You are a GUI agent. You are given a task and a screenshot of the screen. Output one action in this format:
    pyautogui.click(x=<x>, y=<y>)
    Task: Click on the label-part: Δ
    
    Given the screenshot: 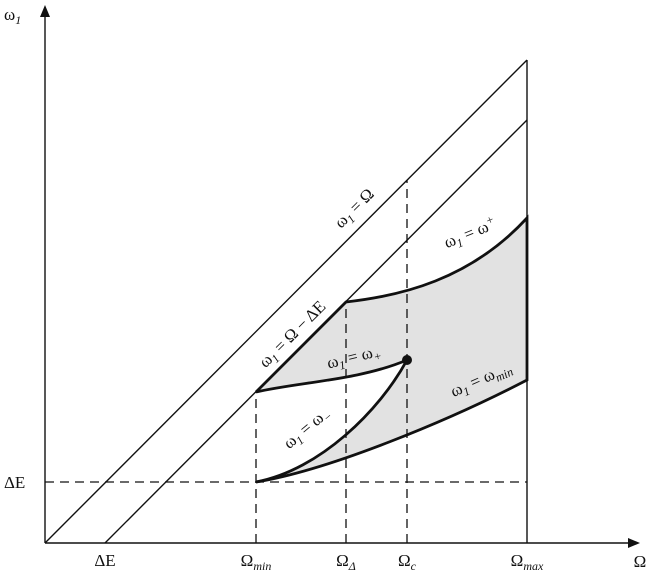 What is the action you would take?
    pyautogui.click(x=352, y=565)
    